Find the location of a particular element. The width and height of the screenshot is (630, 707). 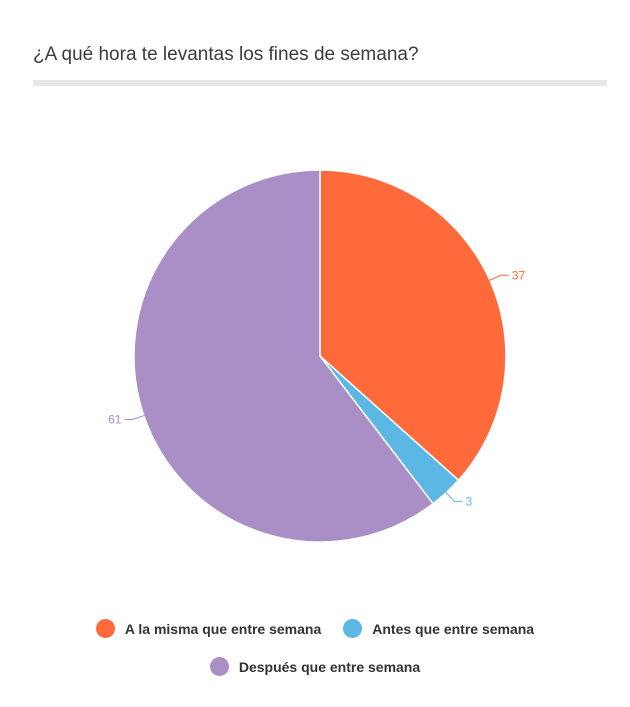

legend-label: Antes que entre semana is located at coordinates (453, 628).